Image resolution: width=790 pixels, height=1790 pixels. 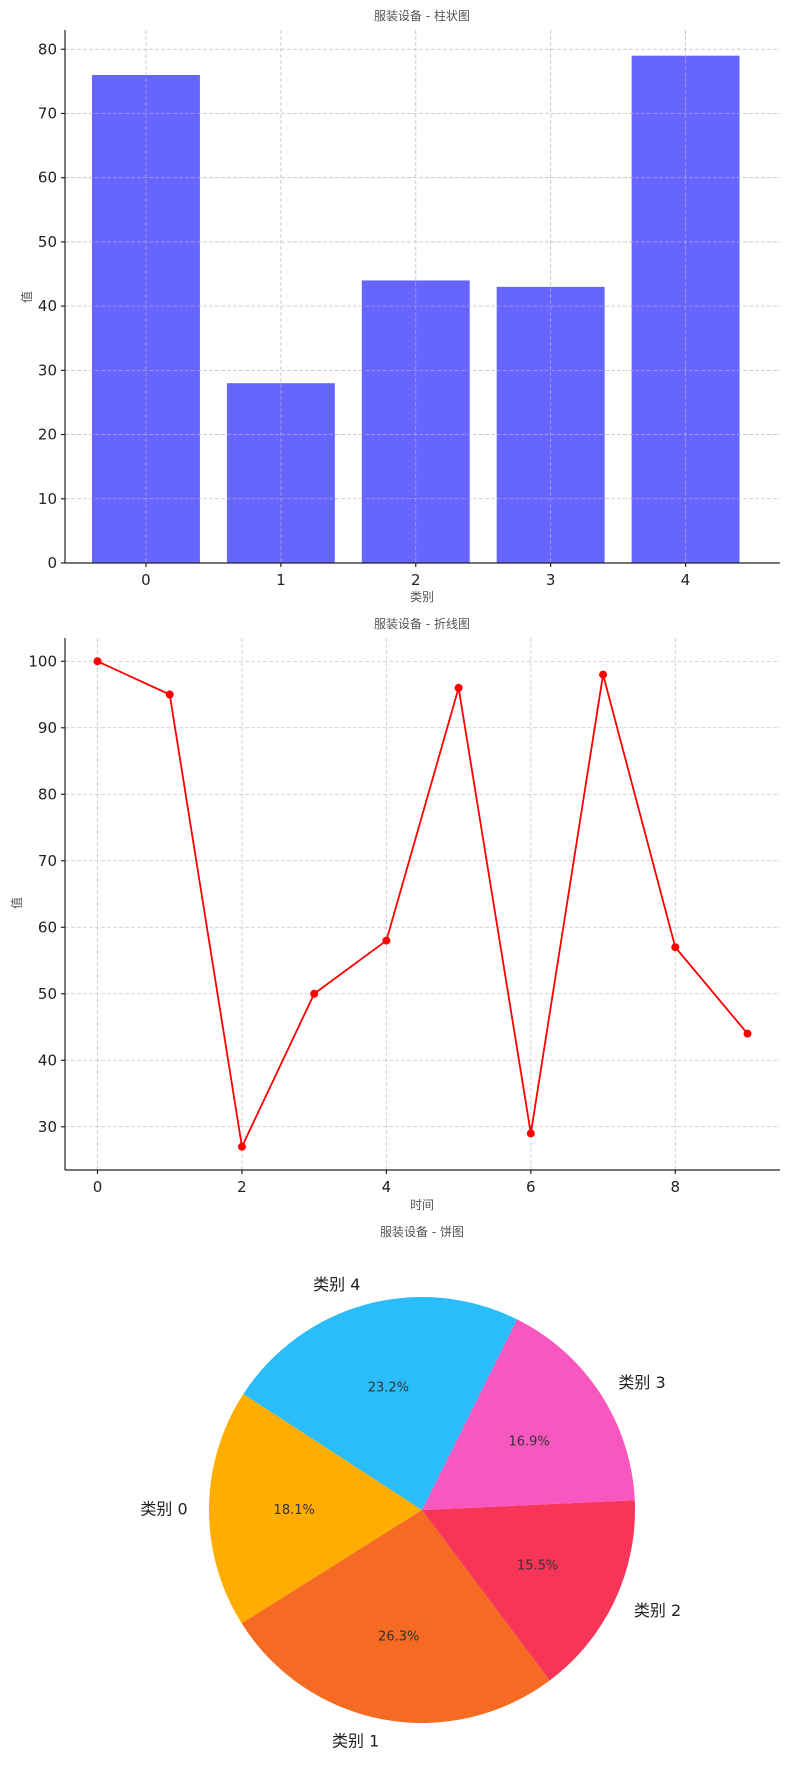 What do you see at coordinates (422, 623) in the screenshot?
I see `line-chart-title: 服装设备 - 折线图` at bounding box center [422, 623].